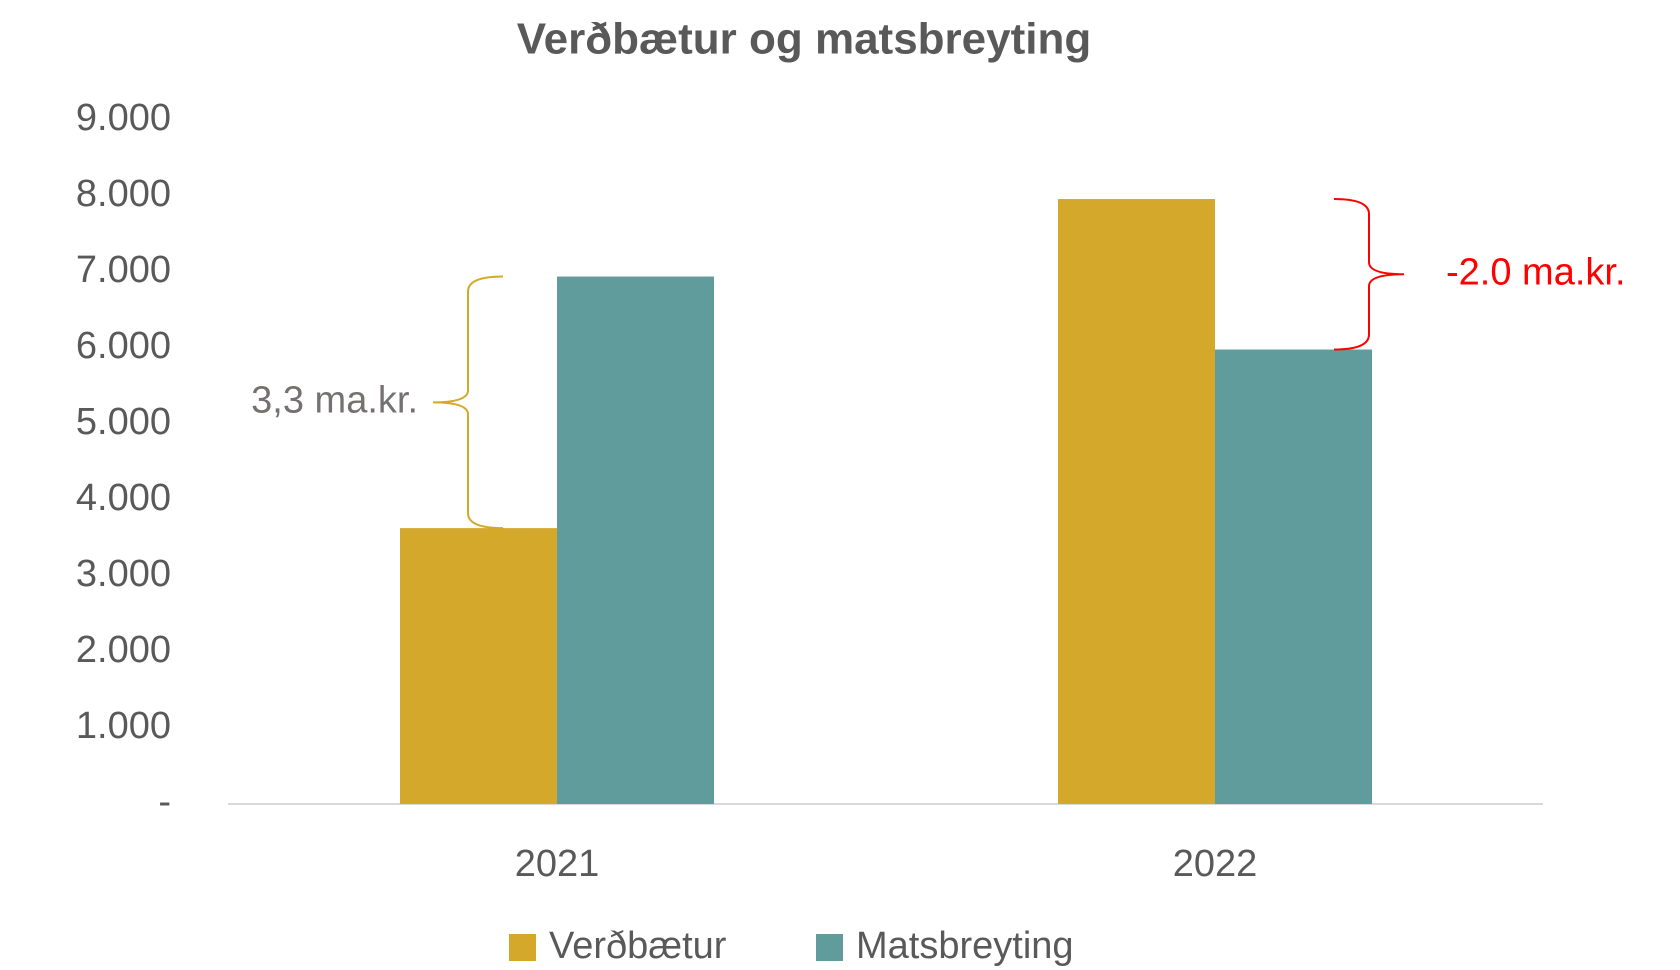 The width and height of the screenshot is (1680, 970). I want to click on y-tick-label: 5.000, so click(123, 422).